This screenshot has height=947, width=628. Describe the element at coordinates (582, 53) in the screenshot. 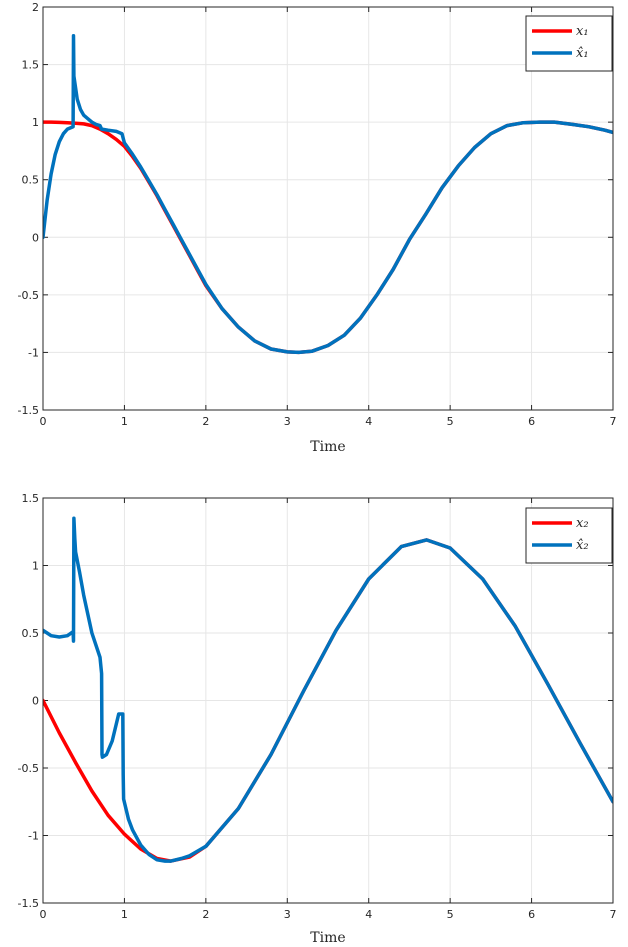

I see `legend-label: x̂₁` at that location.